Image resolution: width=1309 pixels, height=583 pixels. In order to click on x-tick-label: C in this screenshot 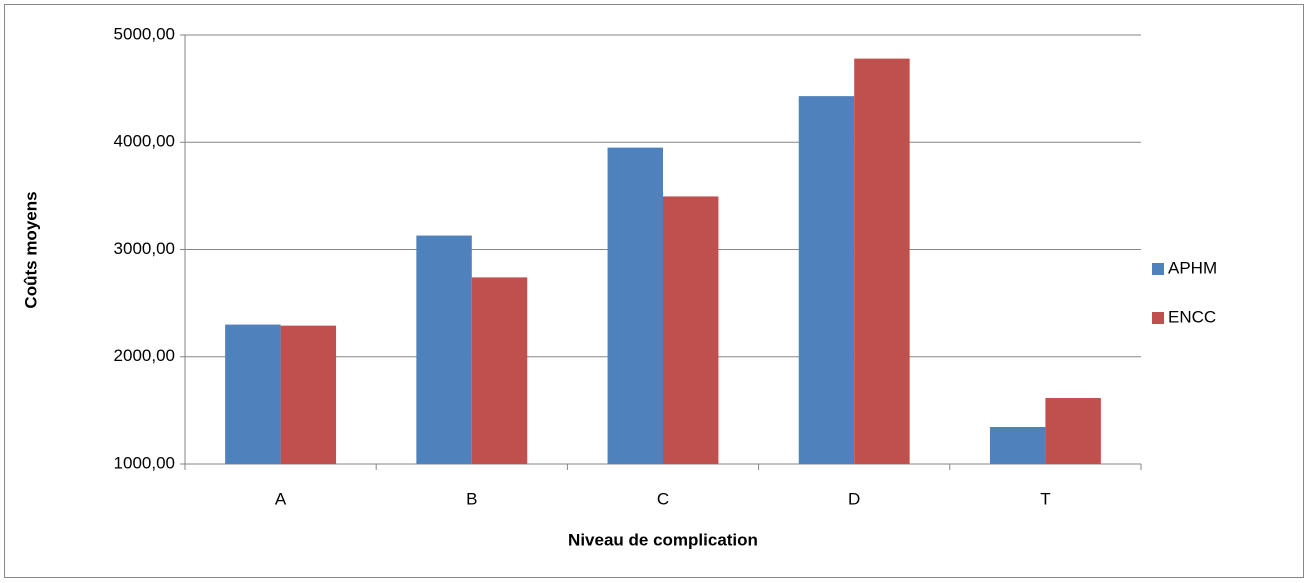, I will do `click(663, 498)`.